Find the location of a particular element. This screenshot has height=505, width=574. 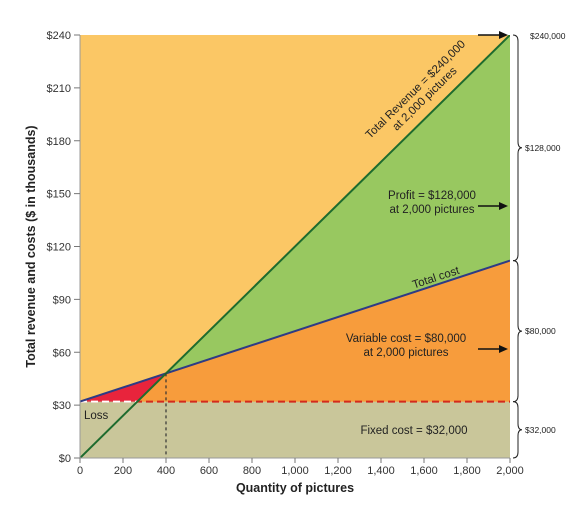

x-tick-label: 1,600 is located at coordinates (424, 471).